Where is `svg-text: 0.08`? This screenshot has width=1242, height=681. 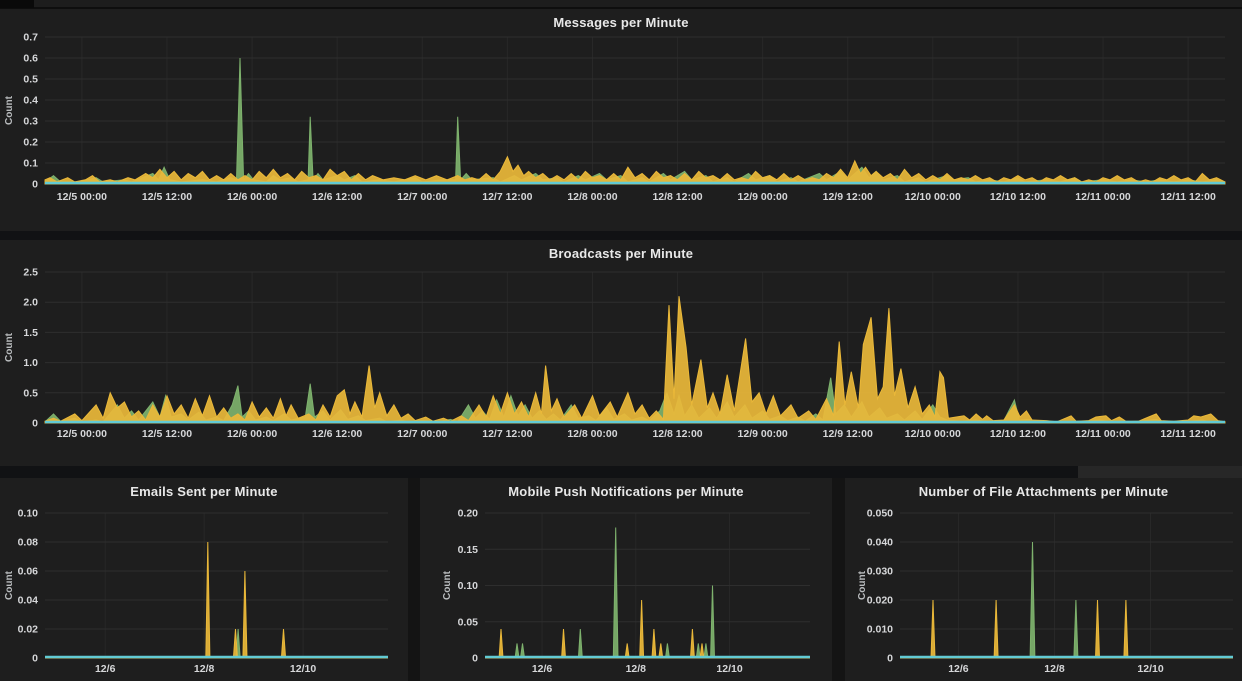
svg-text: 0.08 is located at coordinates (28, 543).